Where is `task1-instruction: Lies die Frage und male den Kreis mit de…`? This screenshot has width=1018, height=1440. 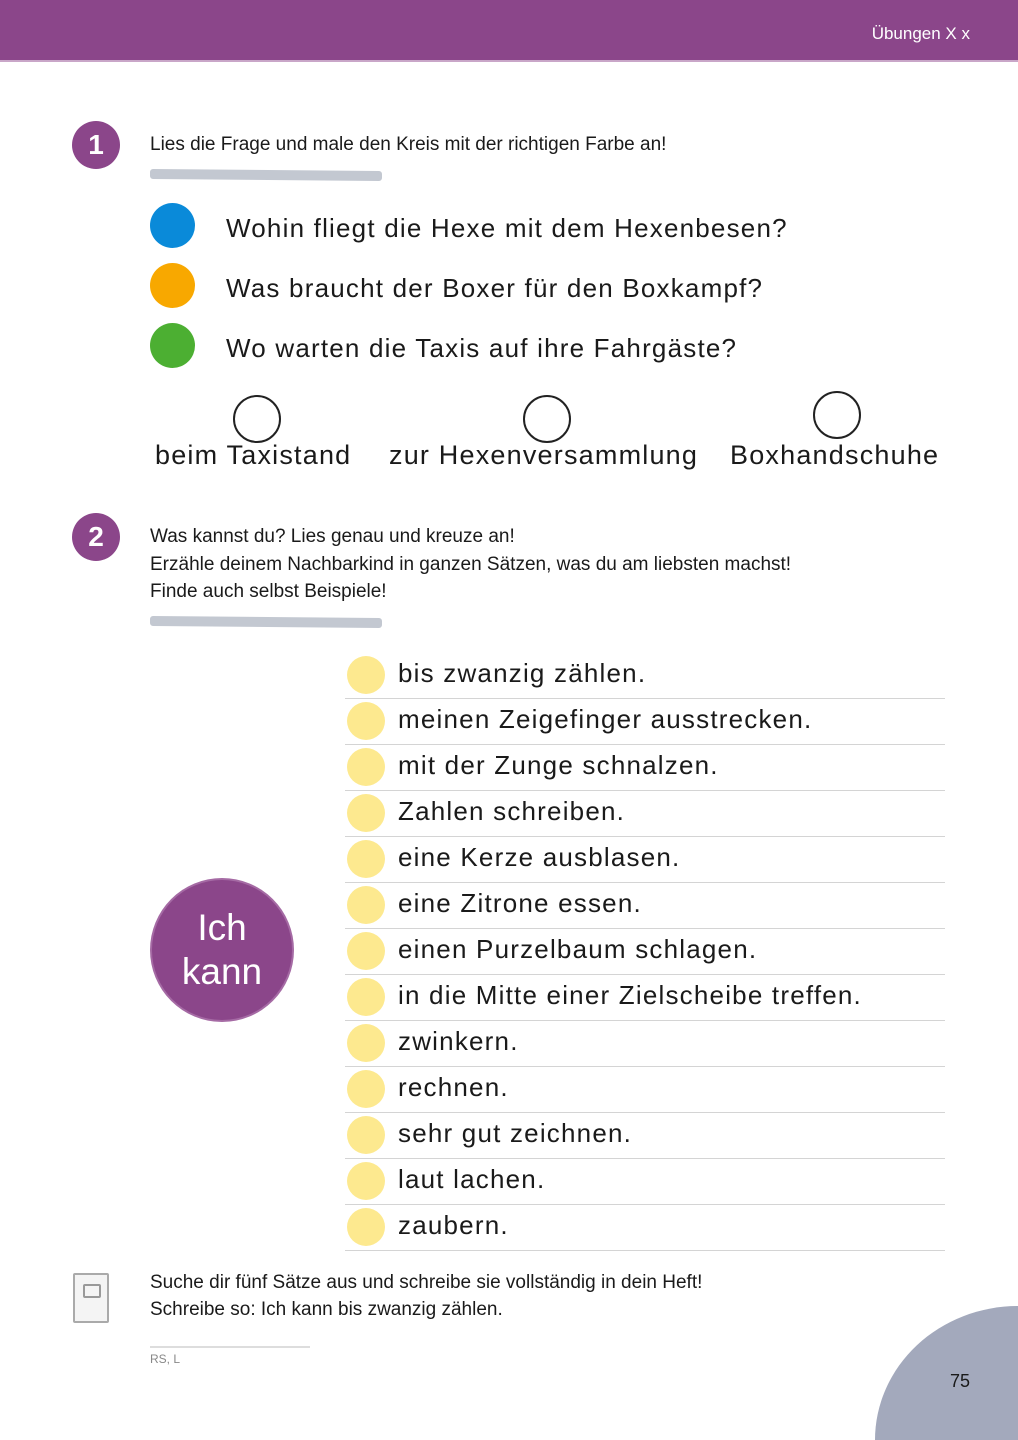
task1-instruction: Lies die Frage und male den Kreis mit de… is located at coordinates (408, 144).